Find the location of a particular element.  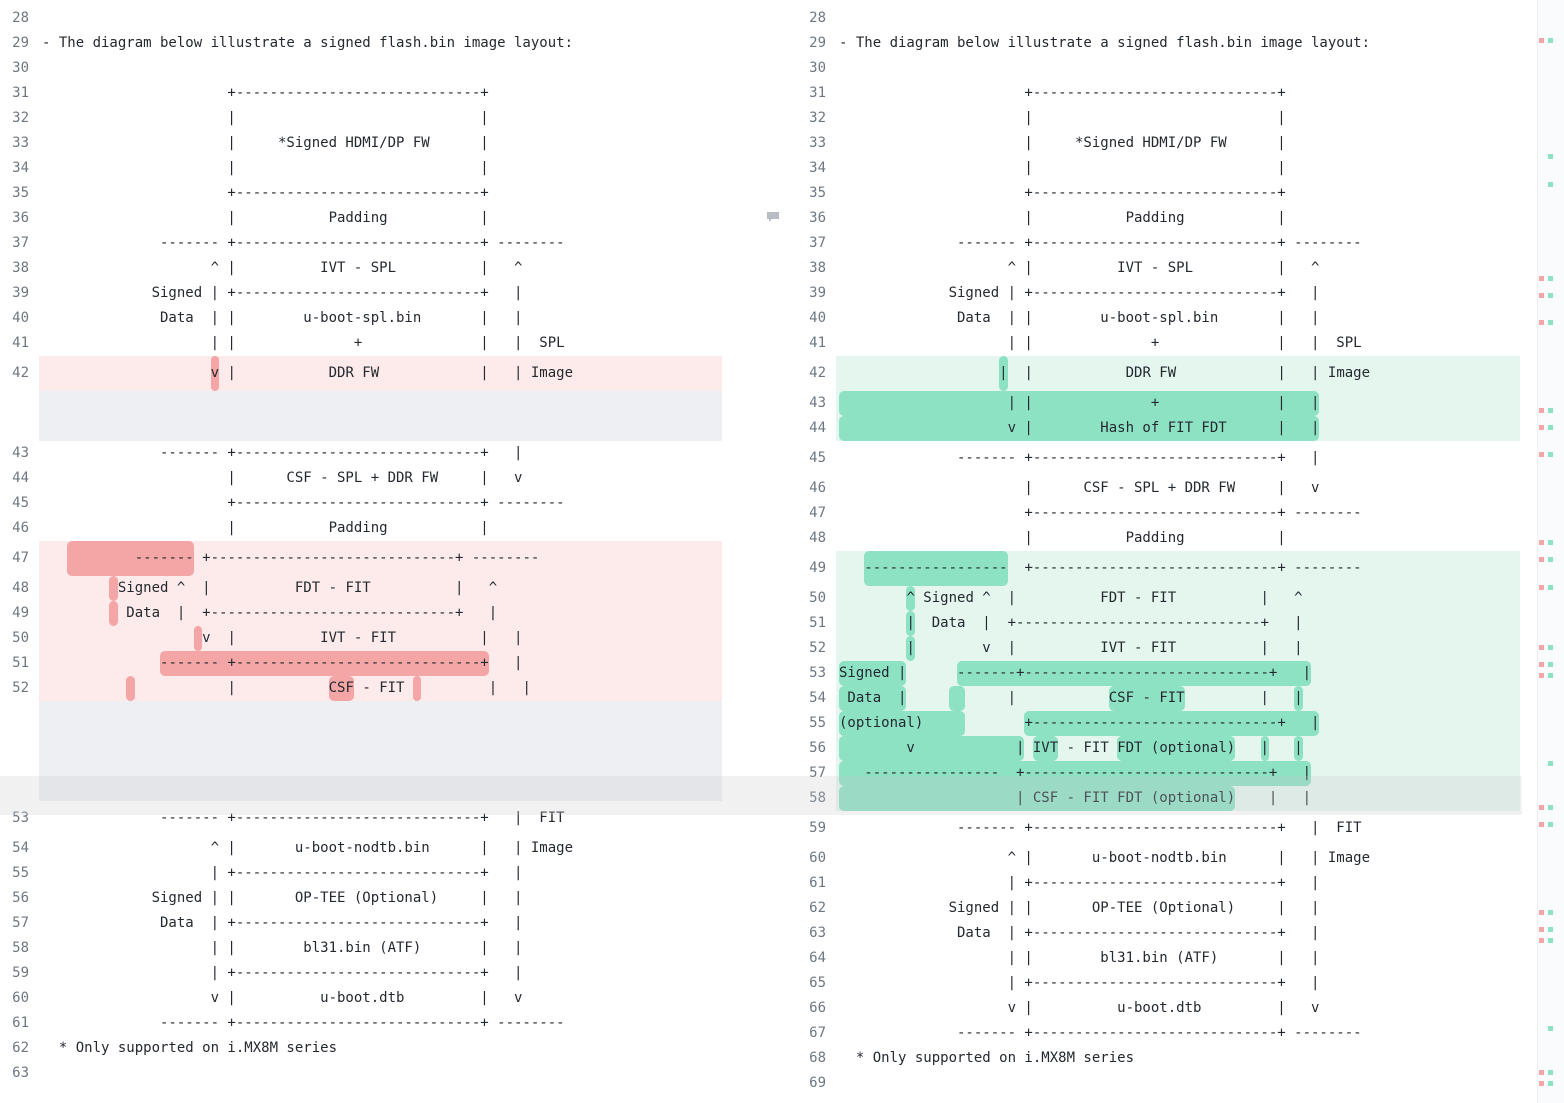

changed-text: | is located at coordinates (1003, 373).